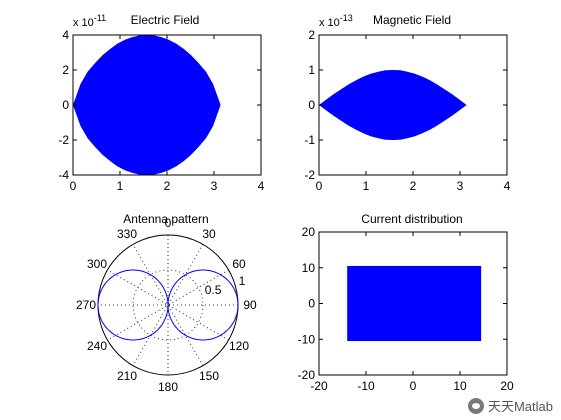 The height and width of the screenshot is (420, 561). What do you see at coordinates (167, 186) in the screenshot?
I see `electric-field-x-tick-label: 2` at bounding box center [167, 186].